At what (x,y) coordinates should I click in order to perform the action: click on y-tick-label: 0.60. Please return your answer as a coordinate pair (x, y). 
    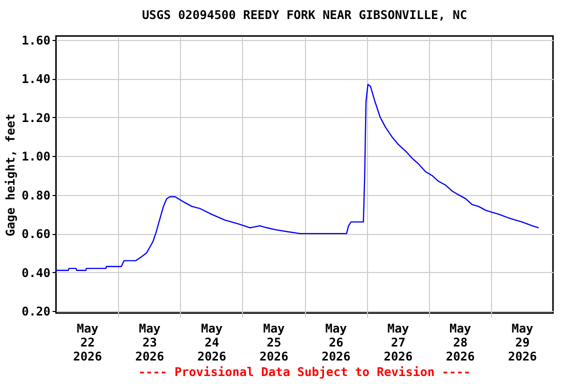
    Looking at the image, I should click on (36, 234).